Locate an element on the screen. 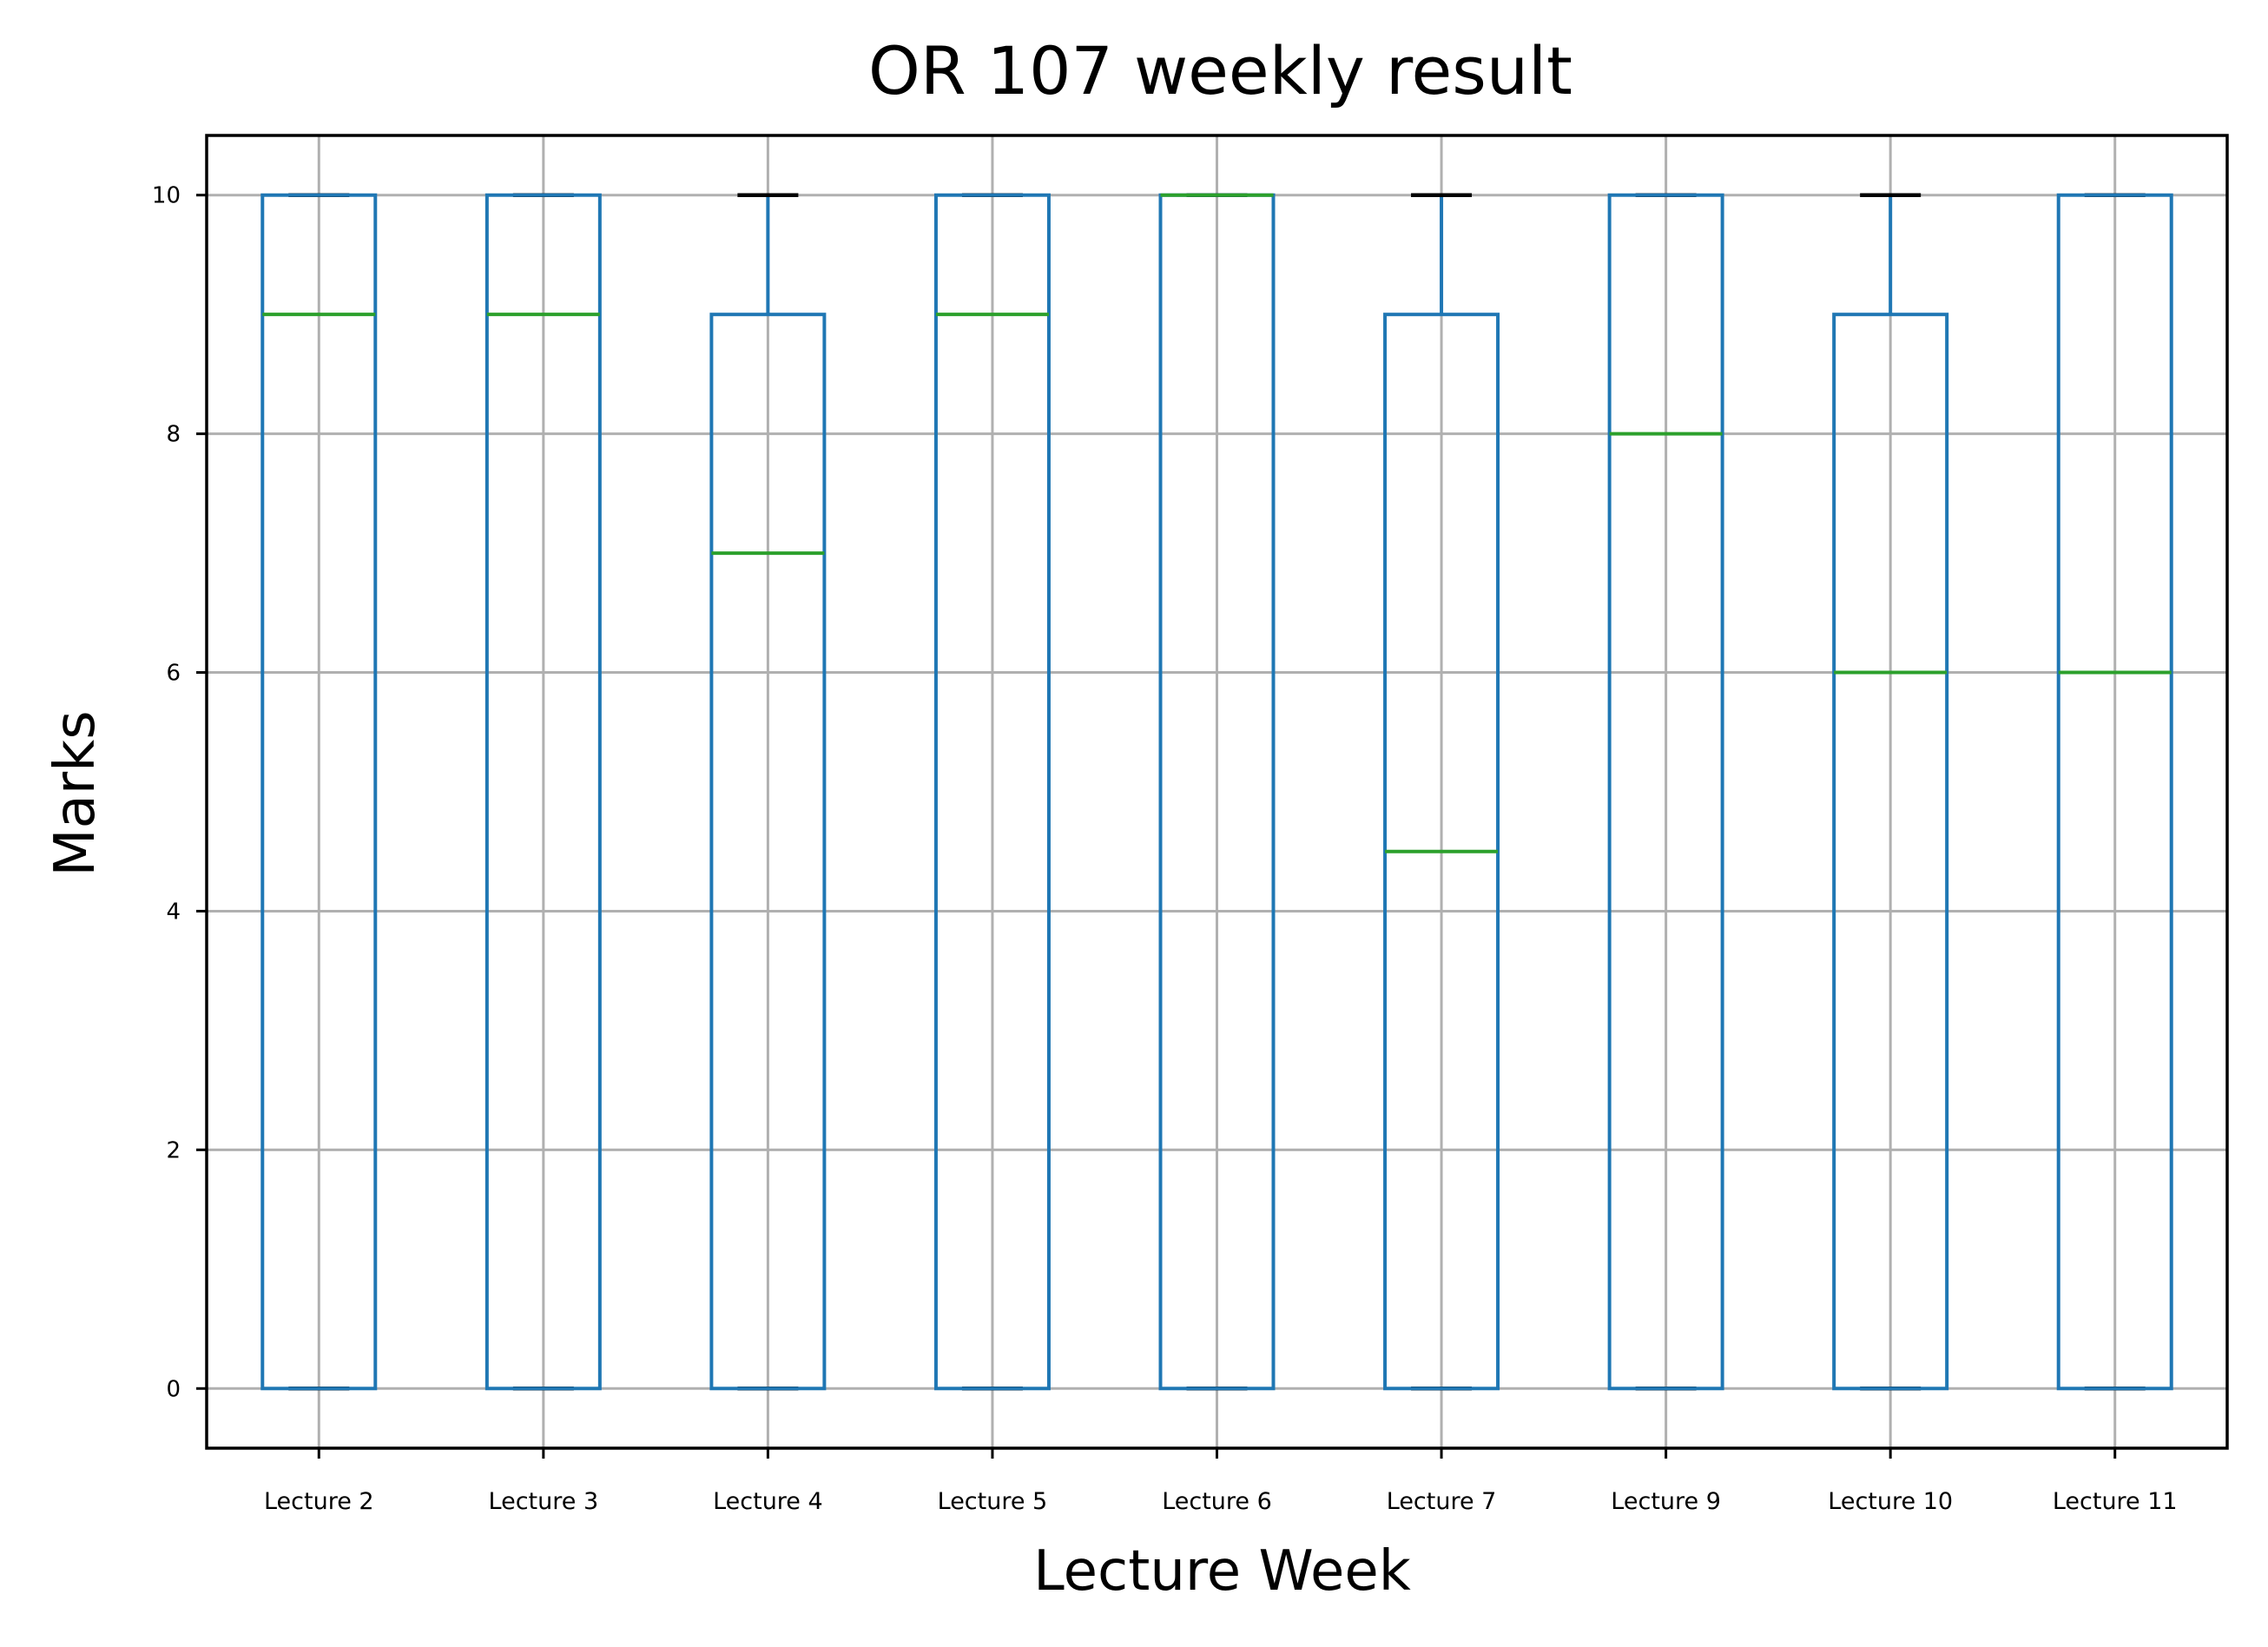 Image resolution: width=2268 pixels, height=1647 pixels. chart-title: OR 107 weekly result is located at coordinates (1220, 70).